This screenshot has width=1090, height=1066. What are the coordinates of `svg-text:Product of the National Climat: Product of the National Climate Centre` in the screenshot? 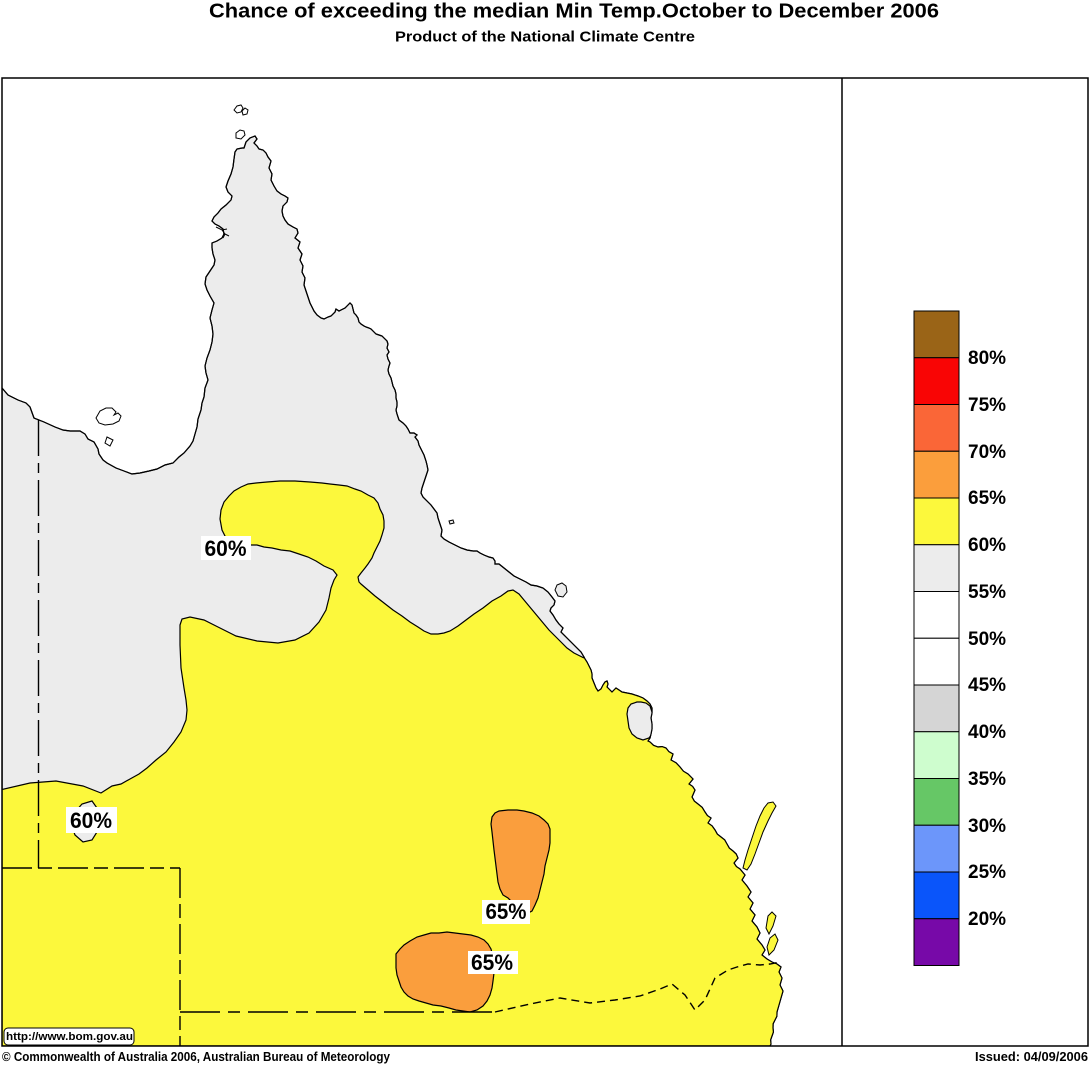 It's located at (545, 37).